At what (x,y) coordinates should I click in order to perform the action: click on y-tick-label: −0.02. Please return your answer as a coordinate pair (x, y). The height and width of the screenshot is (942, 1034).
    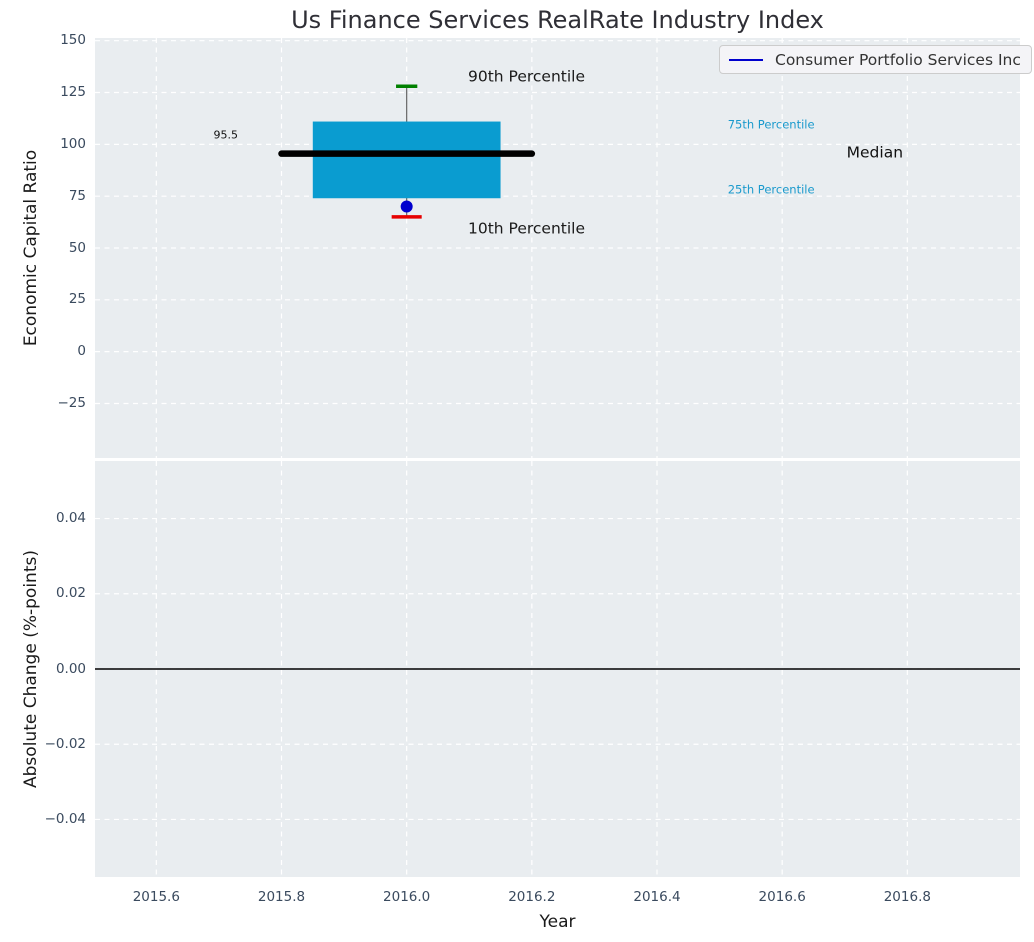
    Looking at the image, I should click on (65, 743).